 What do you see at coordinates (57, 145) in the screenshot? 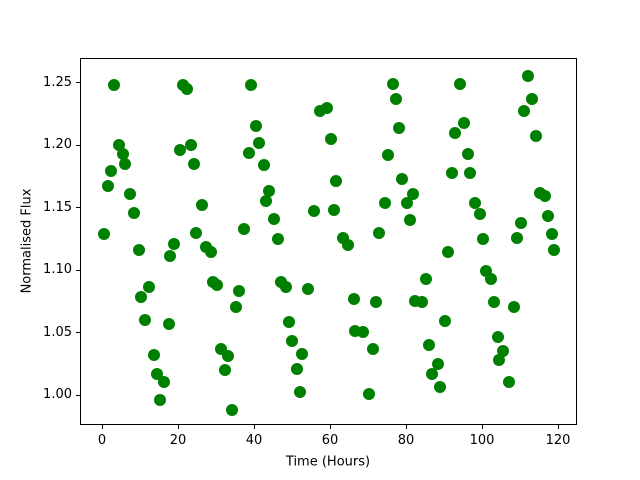
I see `y-tick-label: 1.20` at bounding box center [57, 145].